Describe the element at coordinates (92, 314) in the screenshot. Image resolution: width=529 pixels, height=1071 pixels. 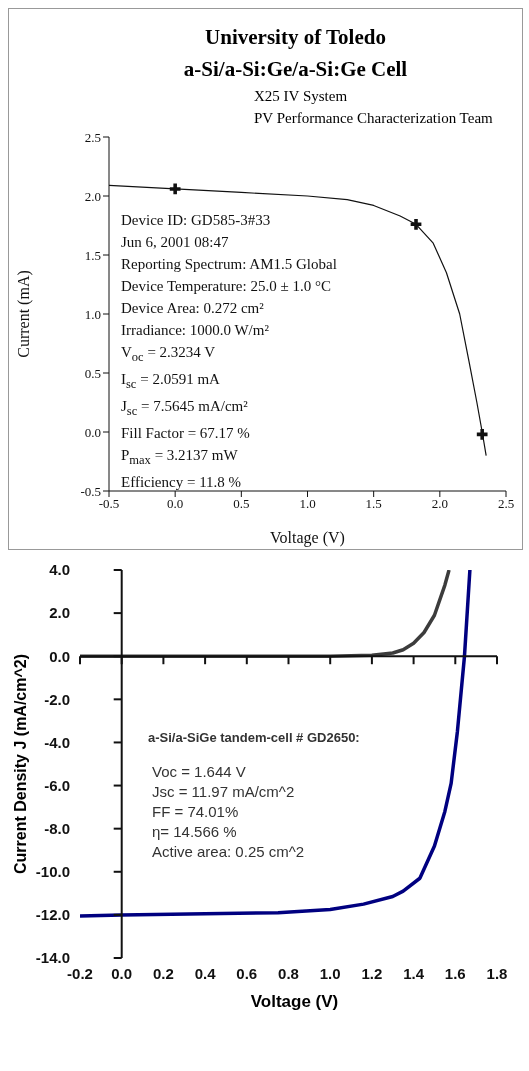
I see `y-tick-label: 1.0` at that location.